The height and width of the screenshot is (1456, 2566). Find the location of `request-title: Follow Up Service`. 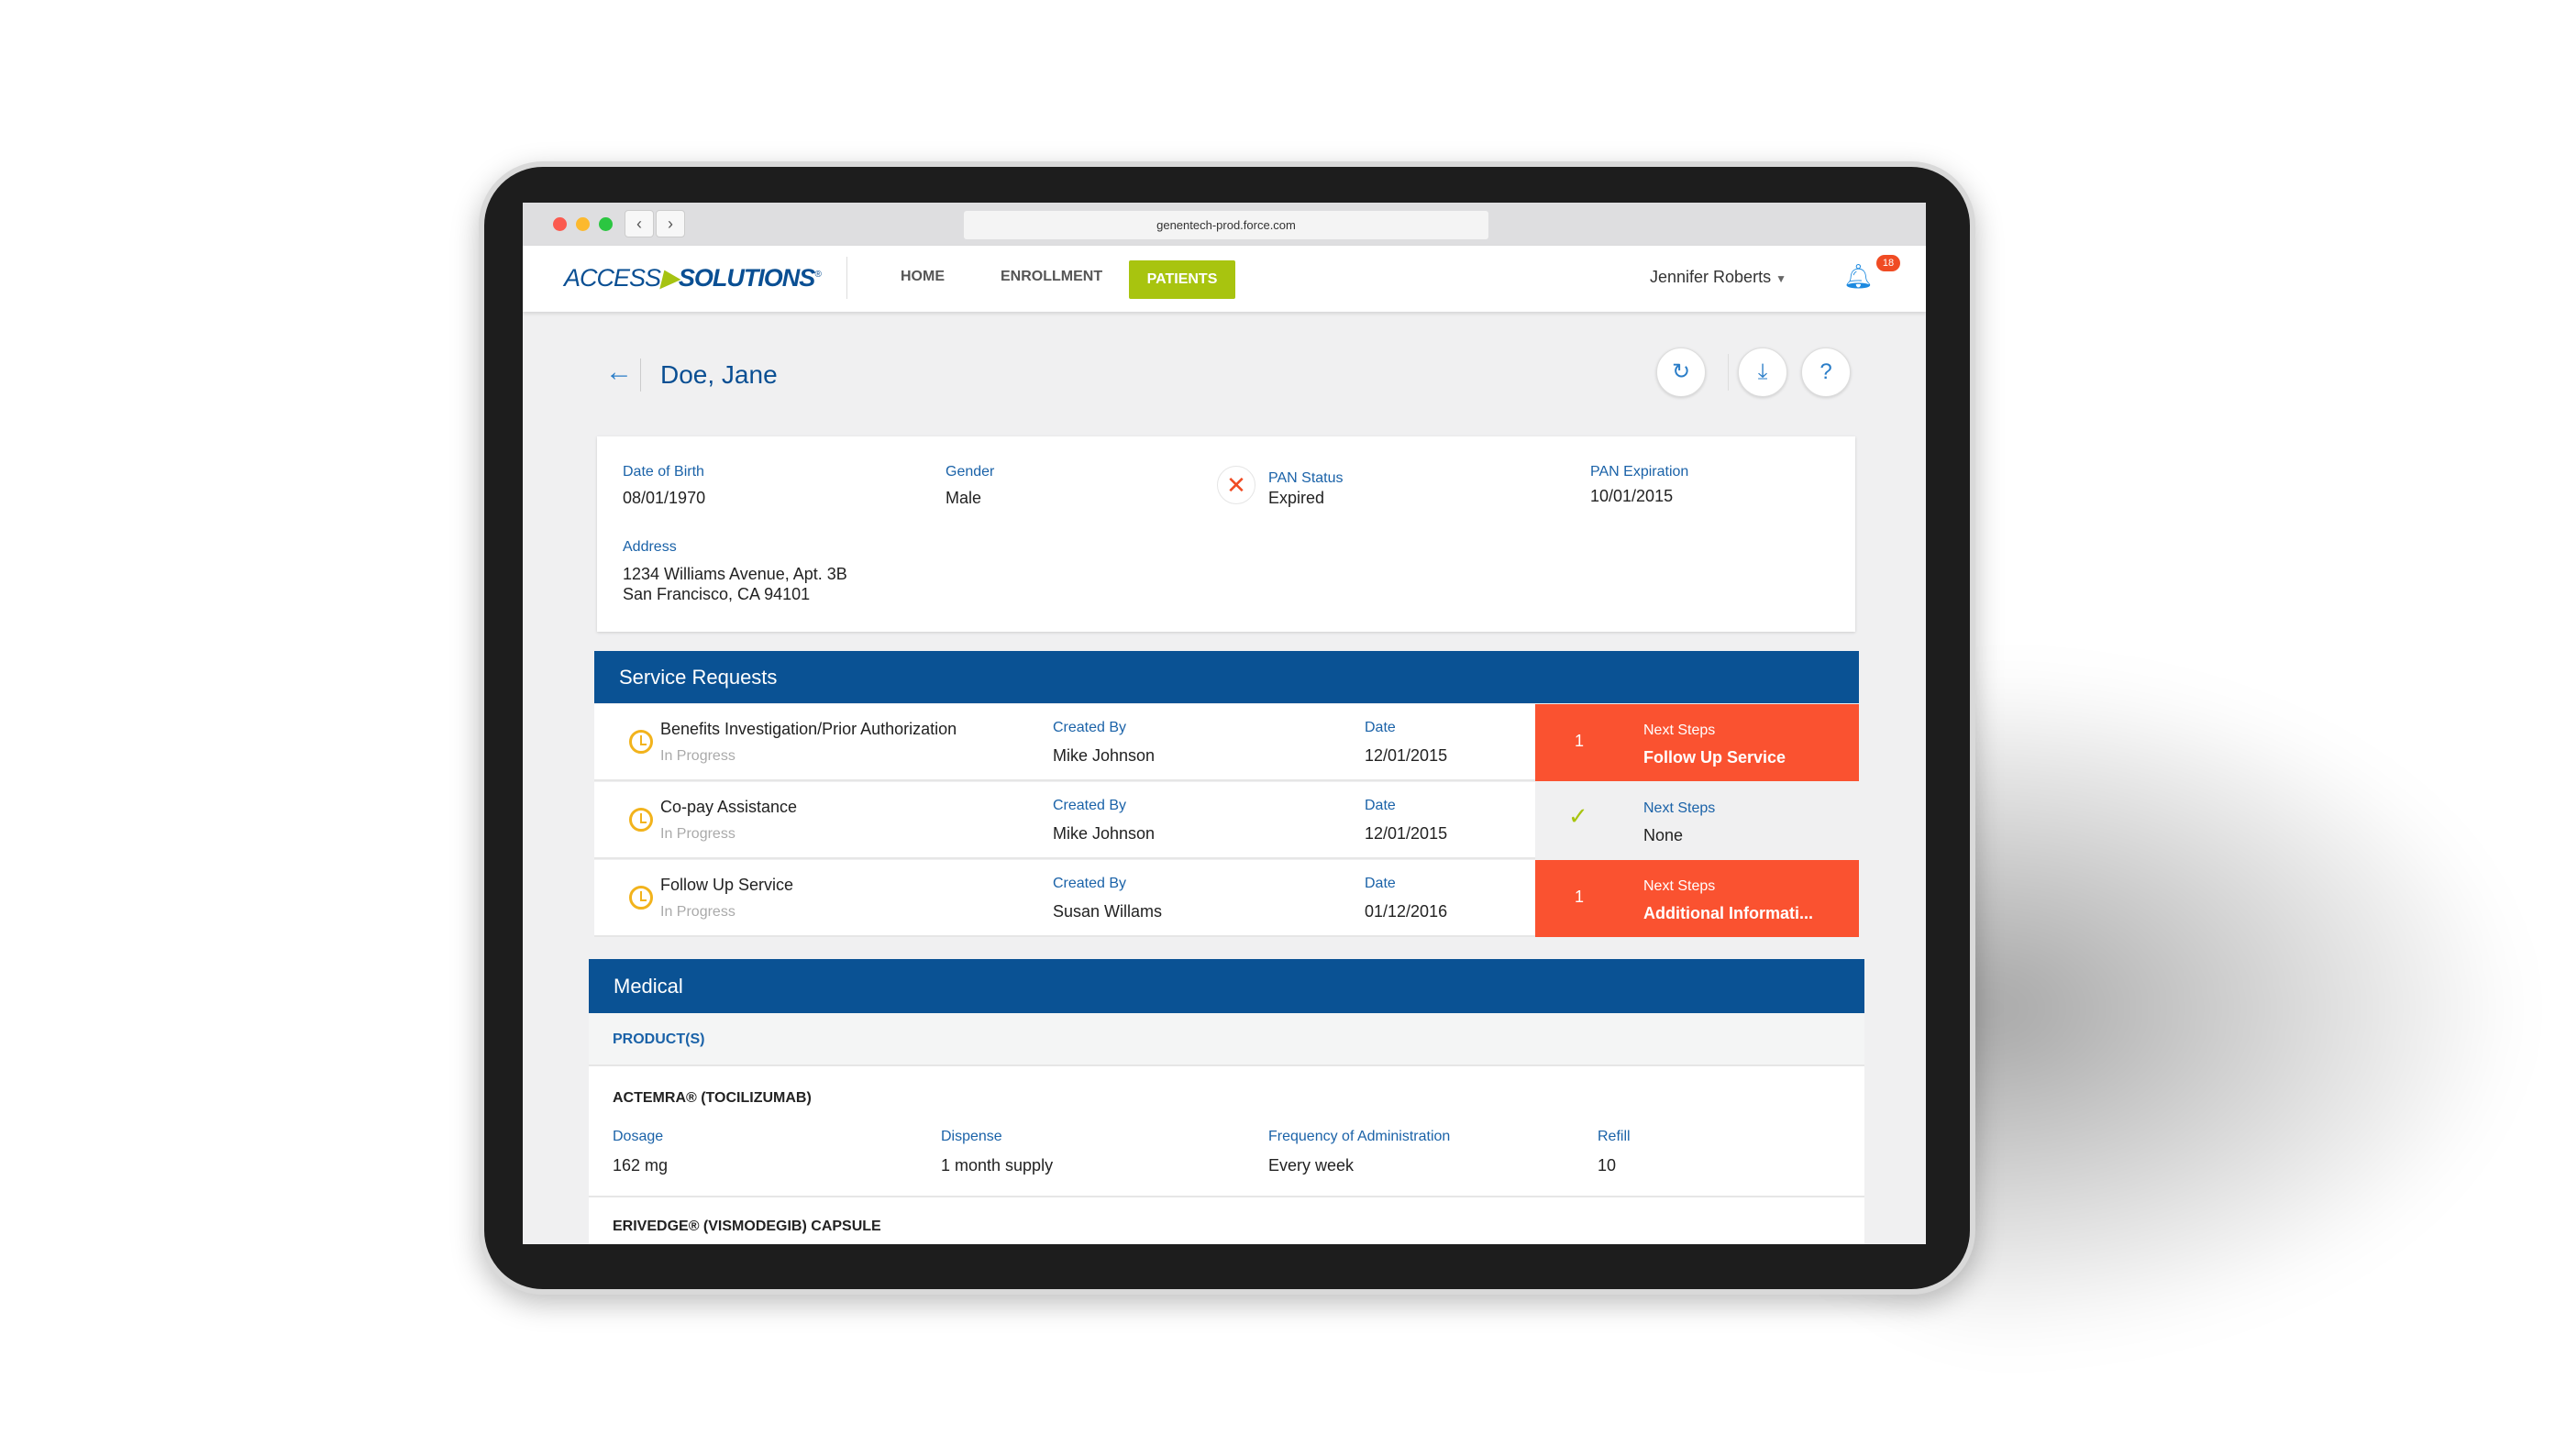

request-title: Follow Up Service is located at coordinates (727, 885).